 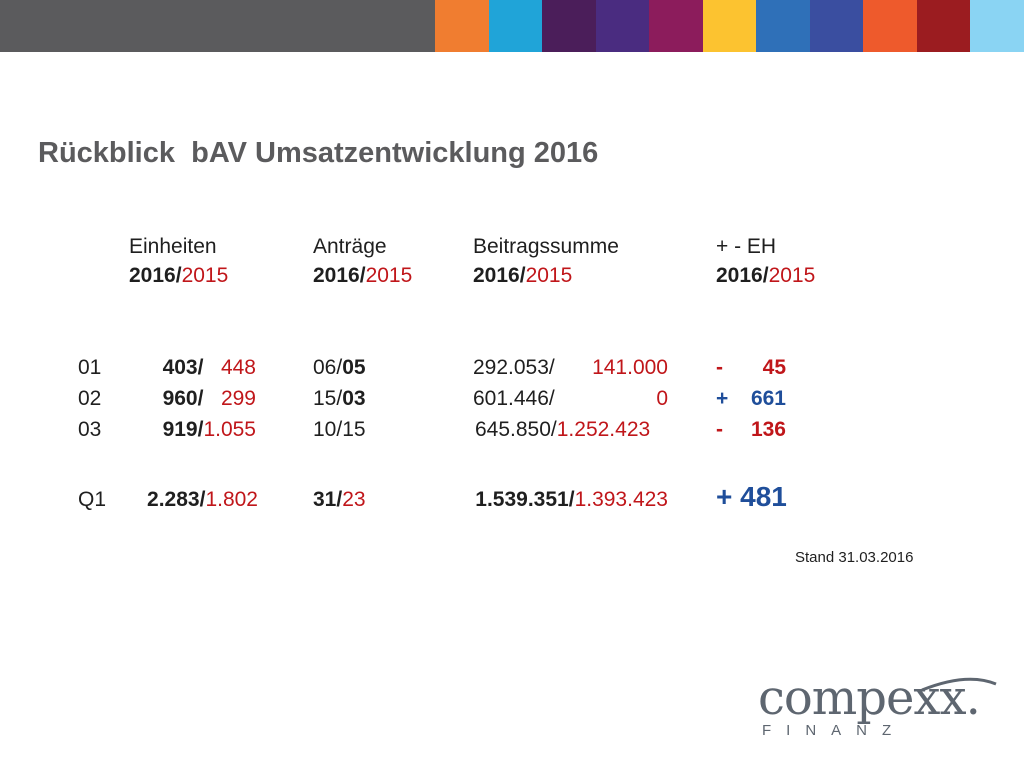 I want to click on header-antraege: Anträge, so click(x=350, y=246).